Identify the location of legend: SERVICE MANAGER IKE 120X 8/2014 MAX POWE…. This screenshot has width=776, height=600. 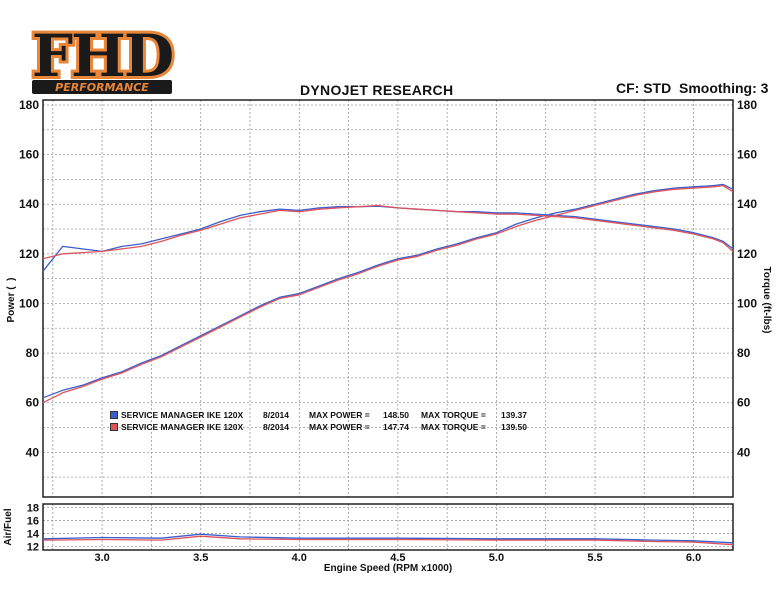
(318, 421).